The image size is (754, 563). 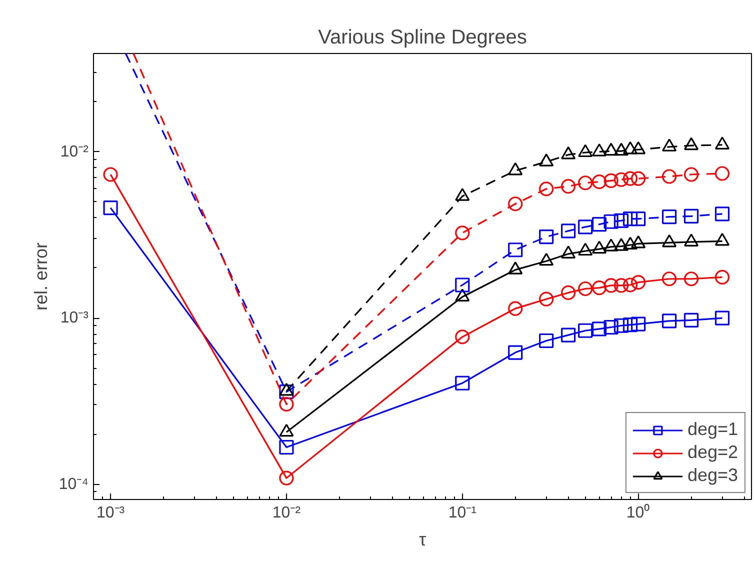 I want to click on x-axis-title: τ, so click(x=422, y=540).